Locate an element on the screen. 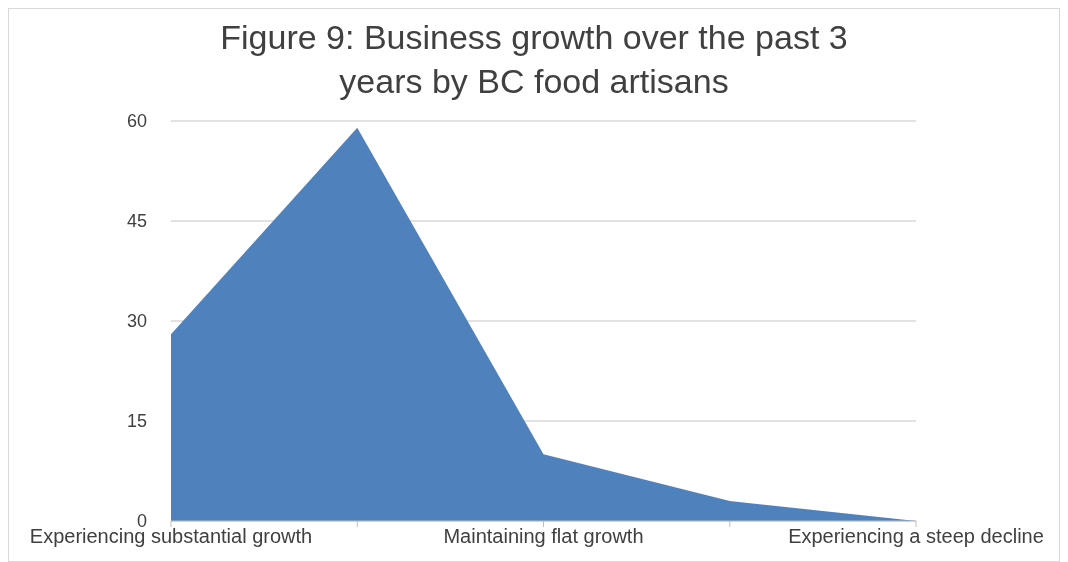 This screenshot has width=1068, height=562. y-tick-label: 45 is located at coordinates (136, 221).